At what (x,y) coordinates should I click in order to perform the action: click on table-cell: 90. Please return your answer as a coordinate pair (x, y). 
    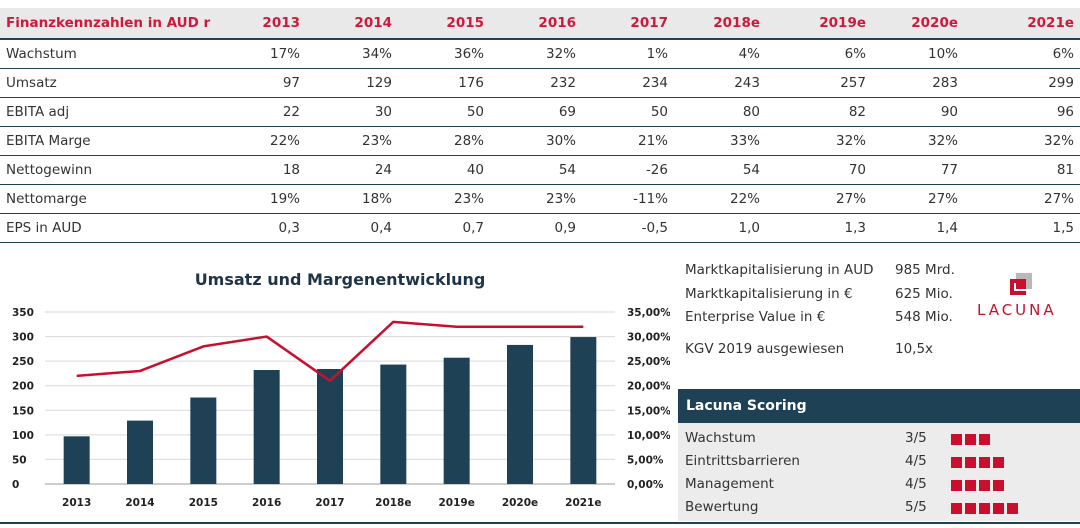
    Looking at the image, I should click on (918, 112).